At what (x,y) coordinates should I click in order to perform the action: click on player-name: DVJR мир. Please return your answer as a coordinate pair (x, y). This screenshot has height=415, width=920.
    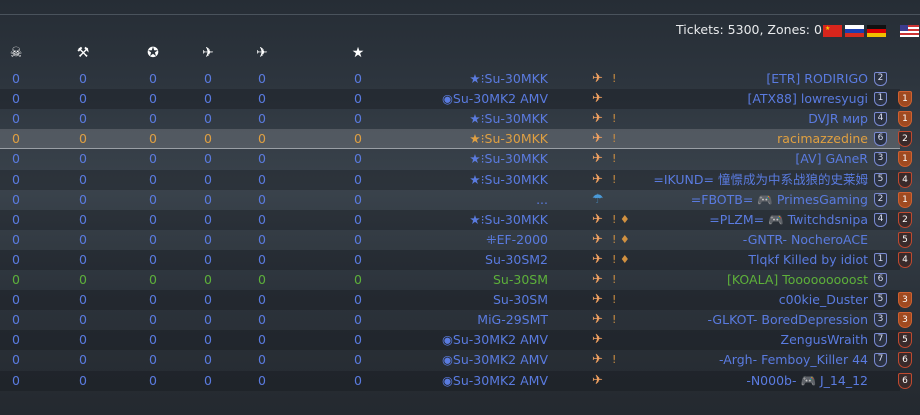
    Looking at the image, I should click on (838, 119).